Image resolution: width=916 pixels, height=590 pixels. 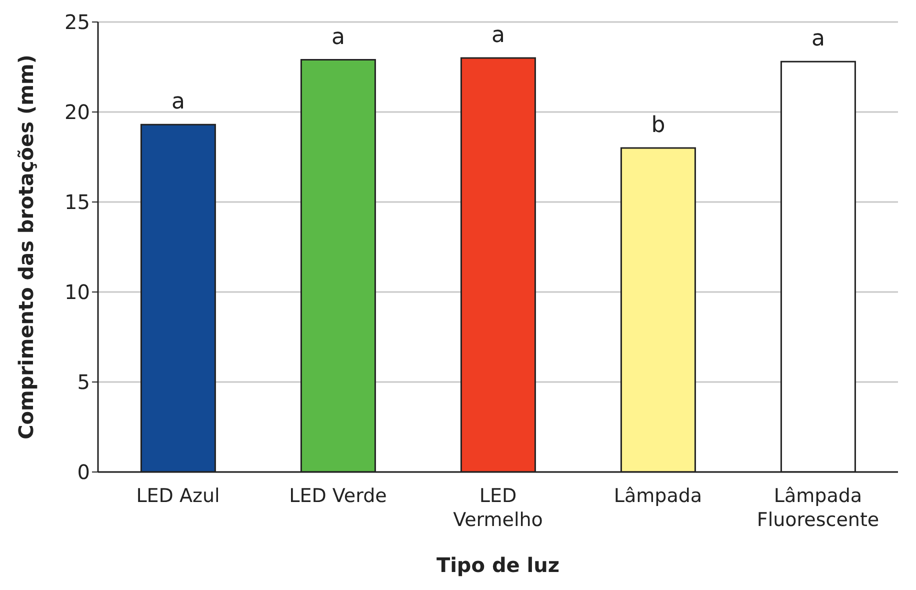 I want to click on y-tick-label: 5, so click(x=83, y=382).